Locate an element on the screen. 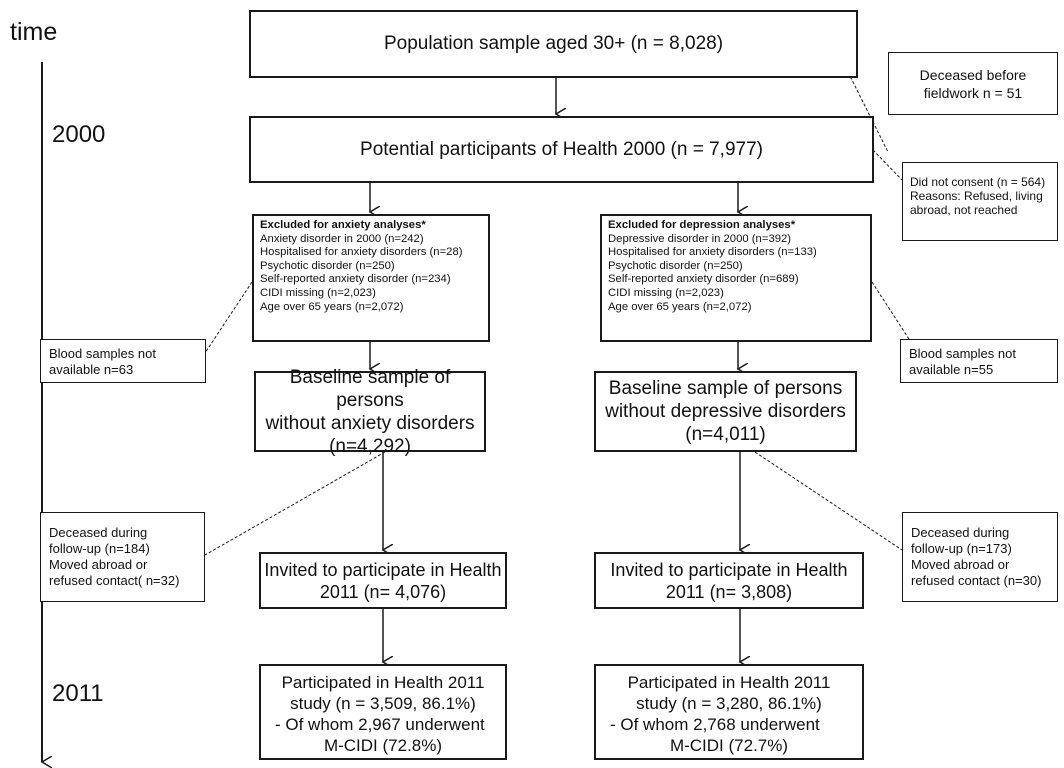 This screenshot has height=768, width=1064. population-text: Population sample aged 30+ (n = 8,028) is located at coordinates (553, 43).